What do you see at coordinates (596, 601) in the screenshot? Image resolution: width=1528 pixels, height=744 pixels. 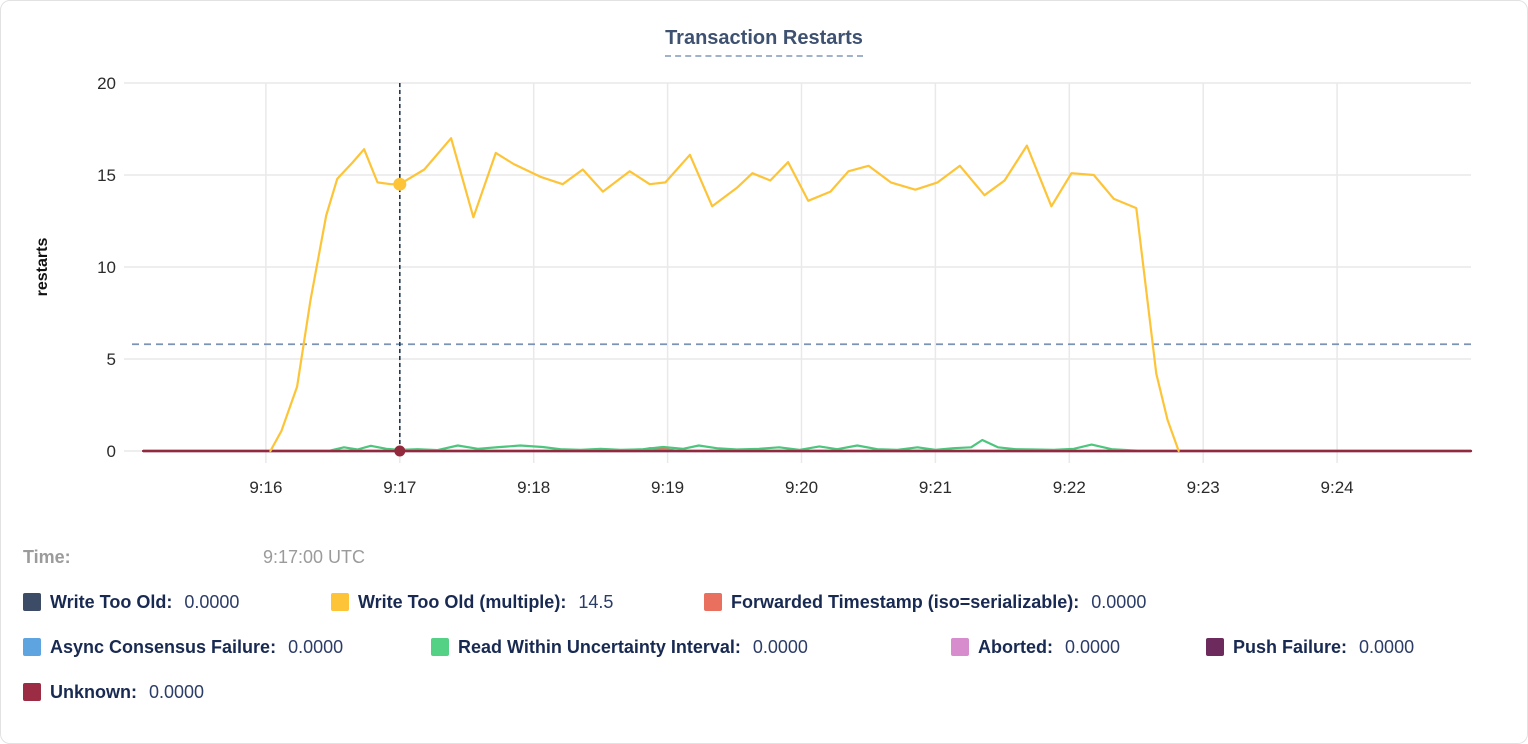 I see `legend-value: 14.5` at bounding box center [596, 601].